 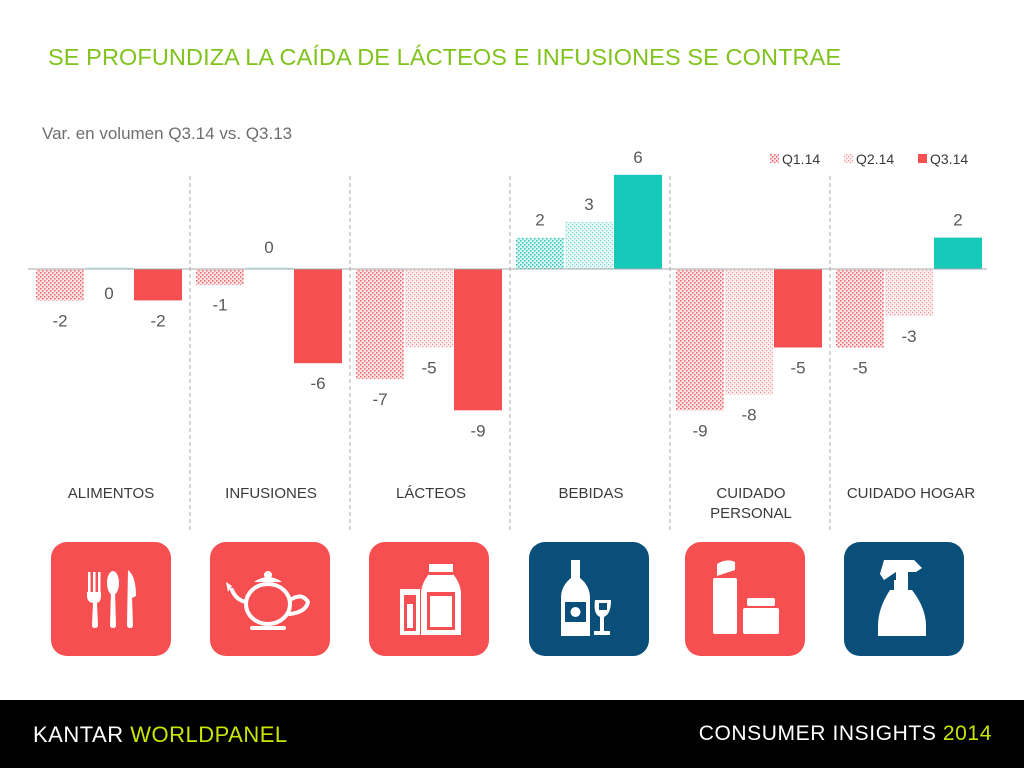 What do you see at coordinates (478, 340) in the screenshot?
I see `bar-lacteos-q314` at bounding box center [478, 340].